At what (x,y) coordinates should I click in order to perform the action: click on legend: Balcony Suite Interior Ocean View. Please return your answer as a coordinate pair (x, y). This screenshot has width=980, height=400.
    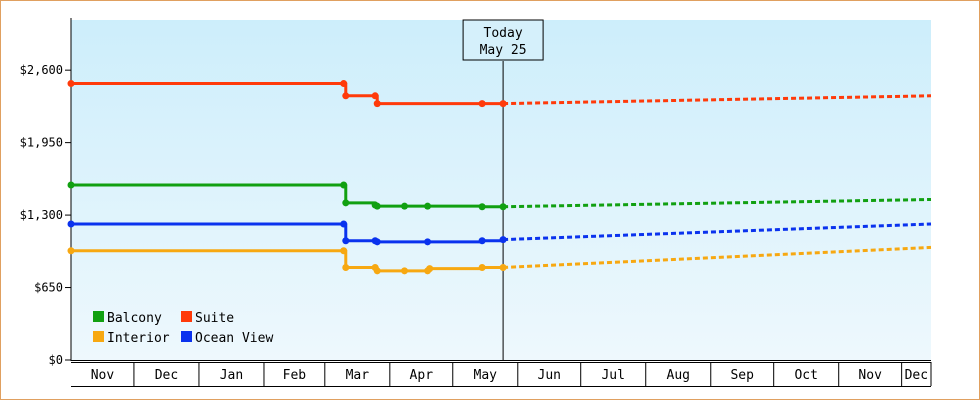
    Looking at the image, I should click on (183, 328).